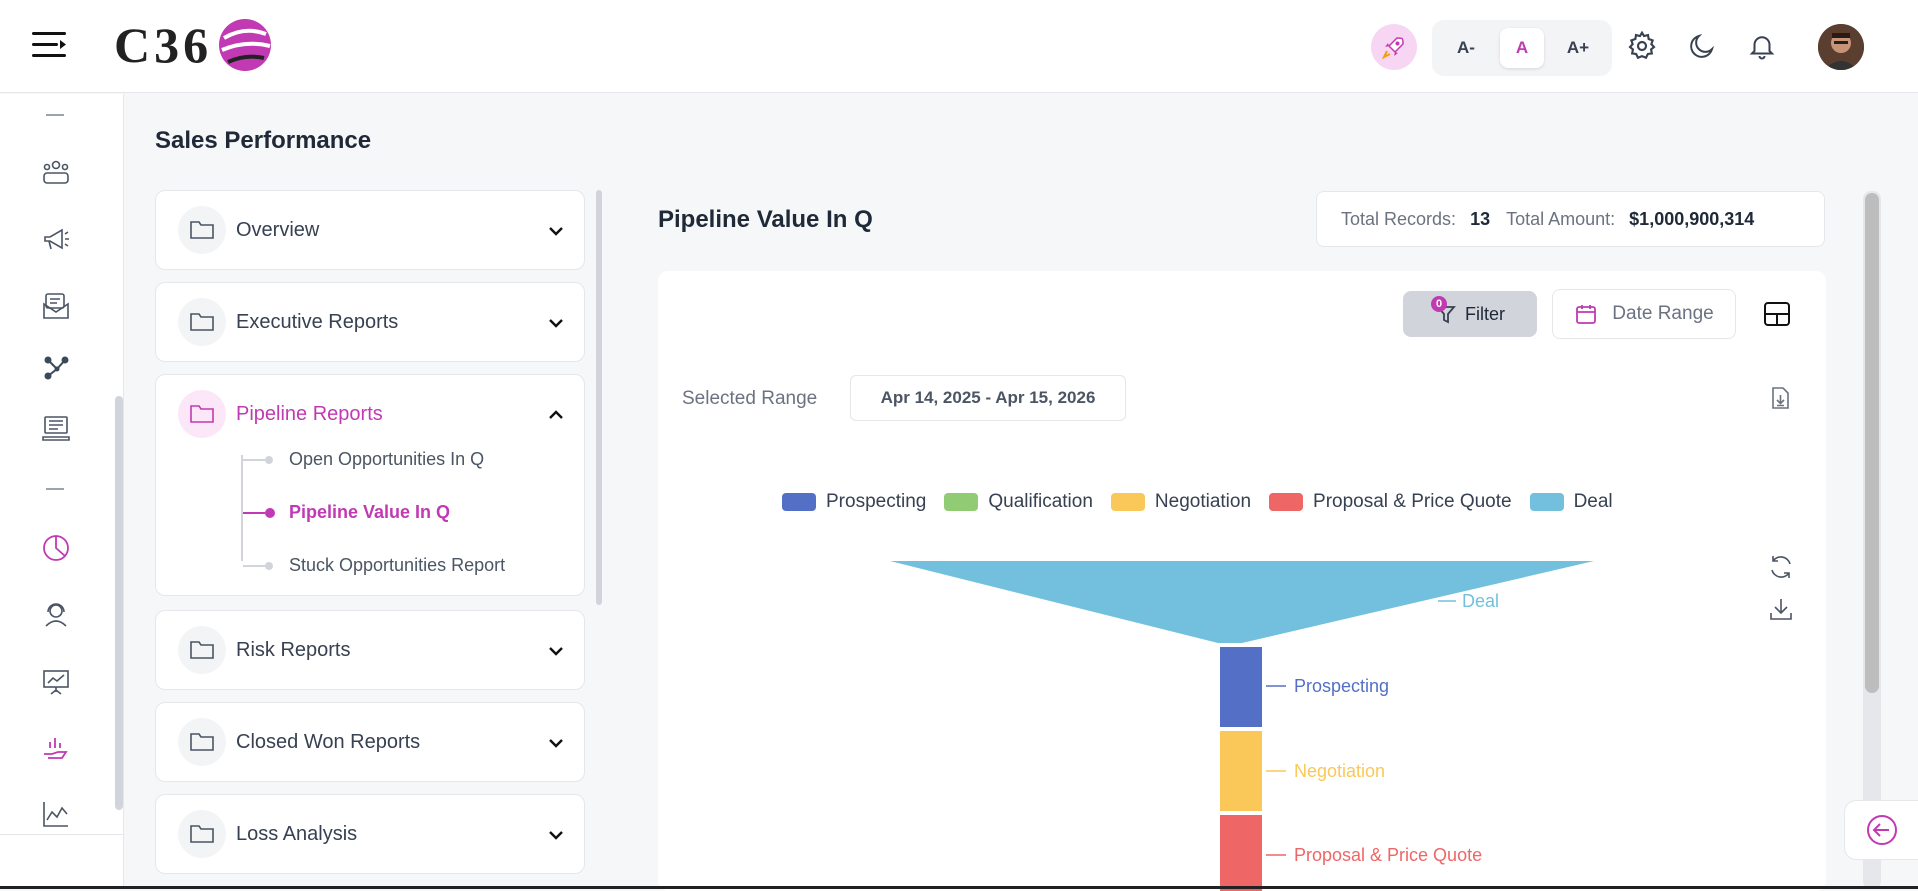 The image size is (1918, 891). Describe the element at coordinates (56, 306) in the screenshot. I see `mail-list-icon` at that location.